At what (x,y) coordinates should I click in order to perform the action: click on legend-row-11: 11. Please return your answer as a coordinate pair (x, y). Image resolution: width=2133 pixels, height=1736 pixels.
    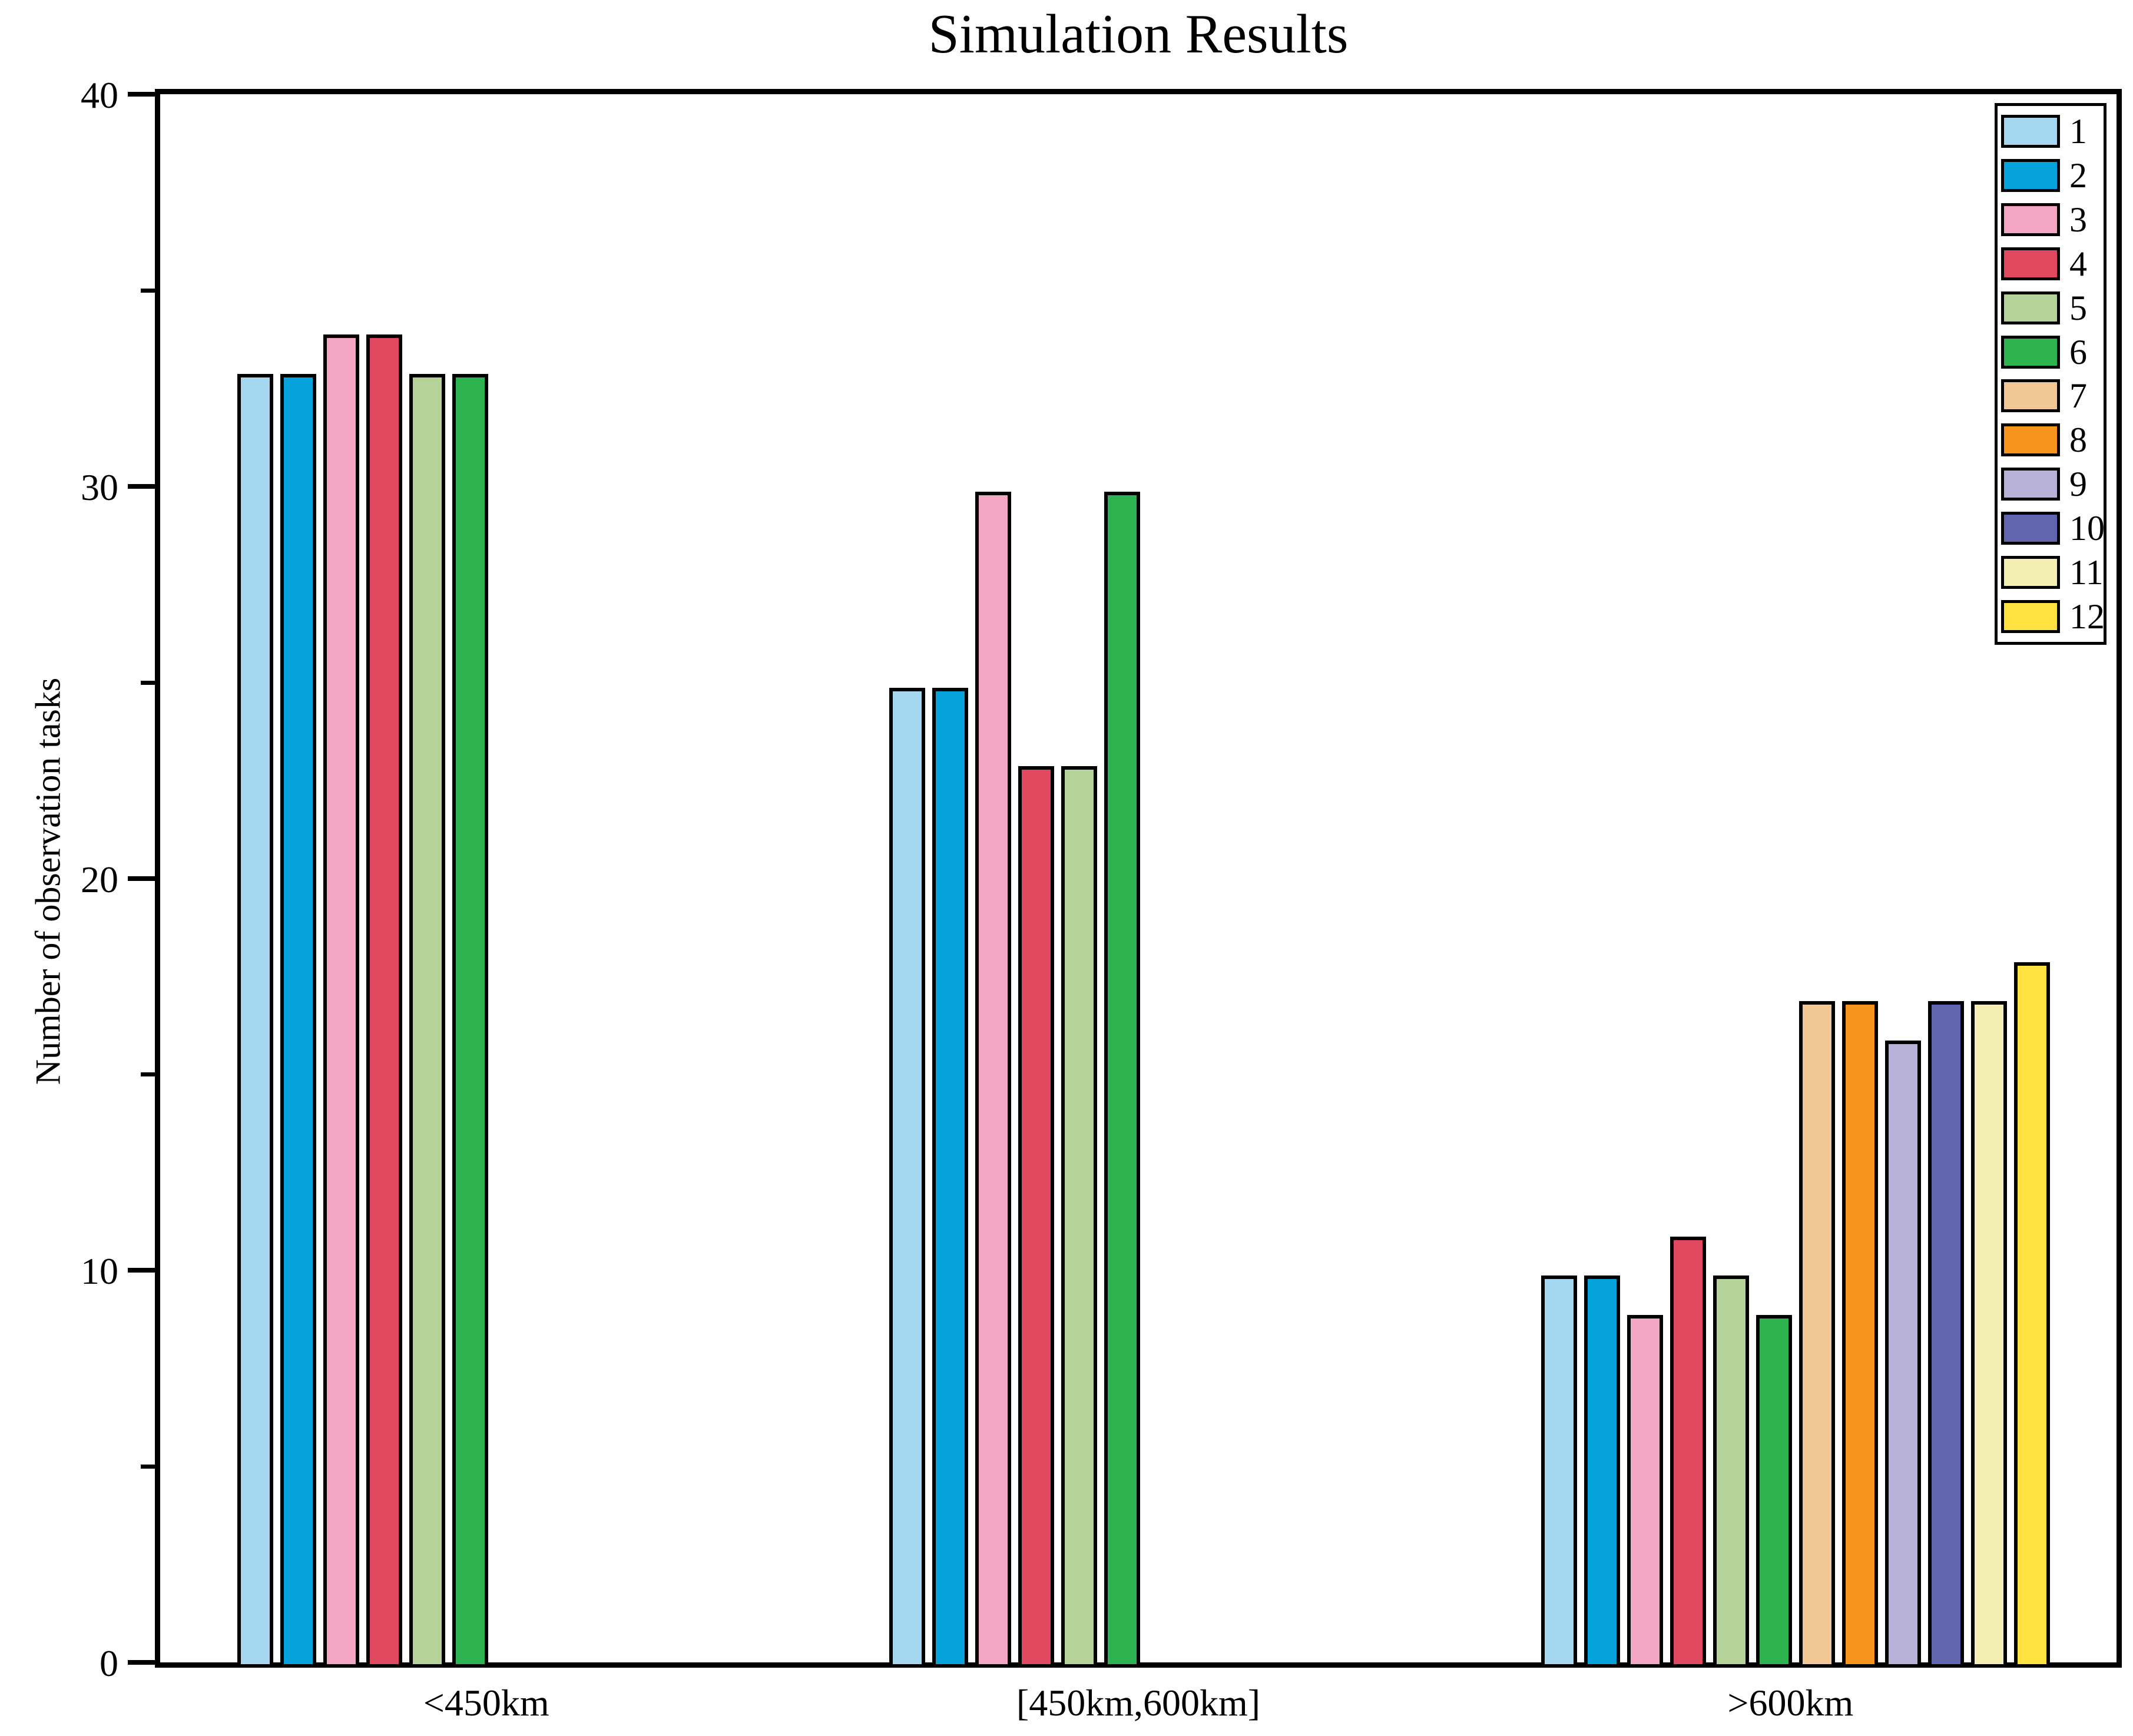
    Looking at the image, I should click on (2052, 572).